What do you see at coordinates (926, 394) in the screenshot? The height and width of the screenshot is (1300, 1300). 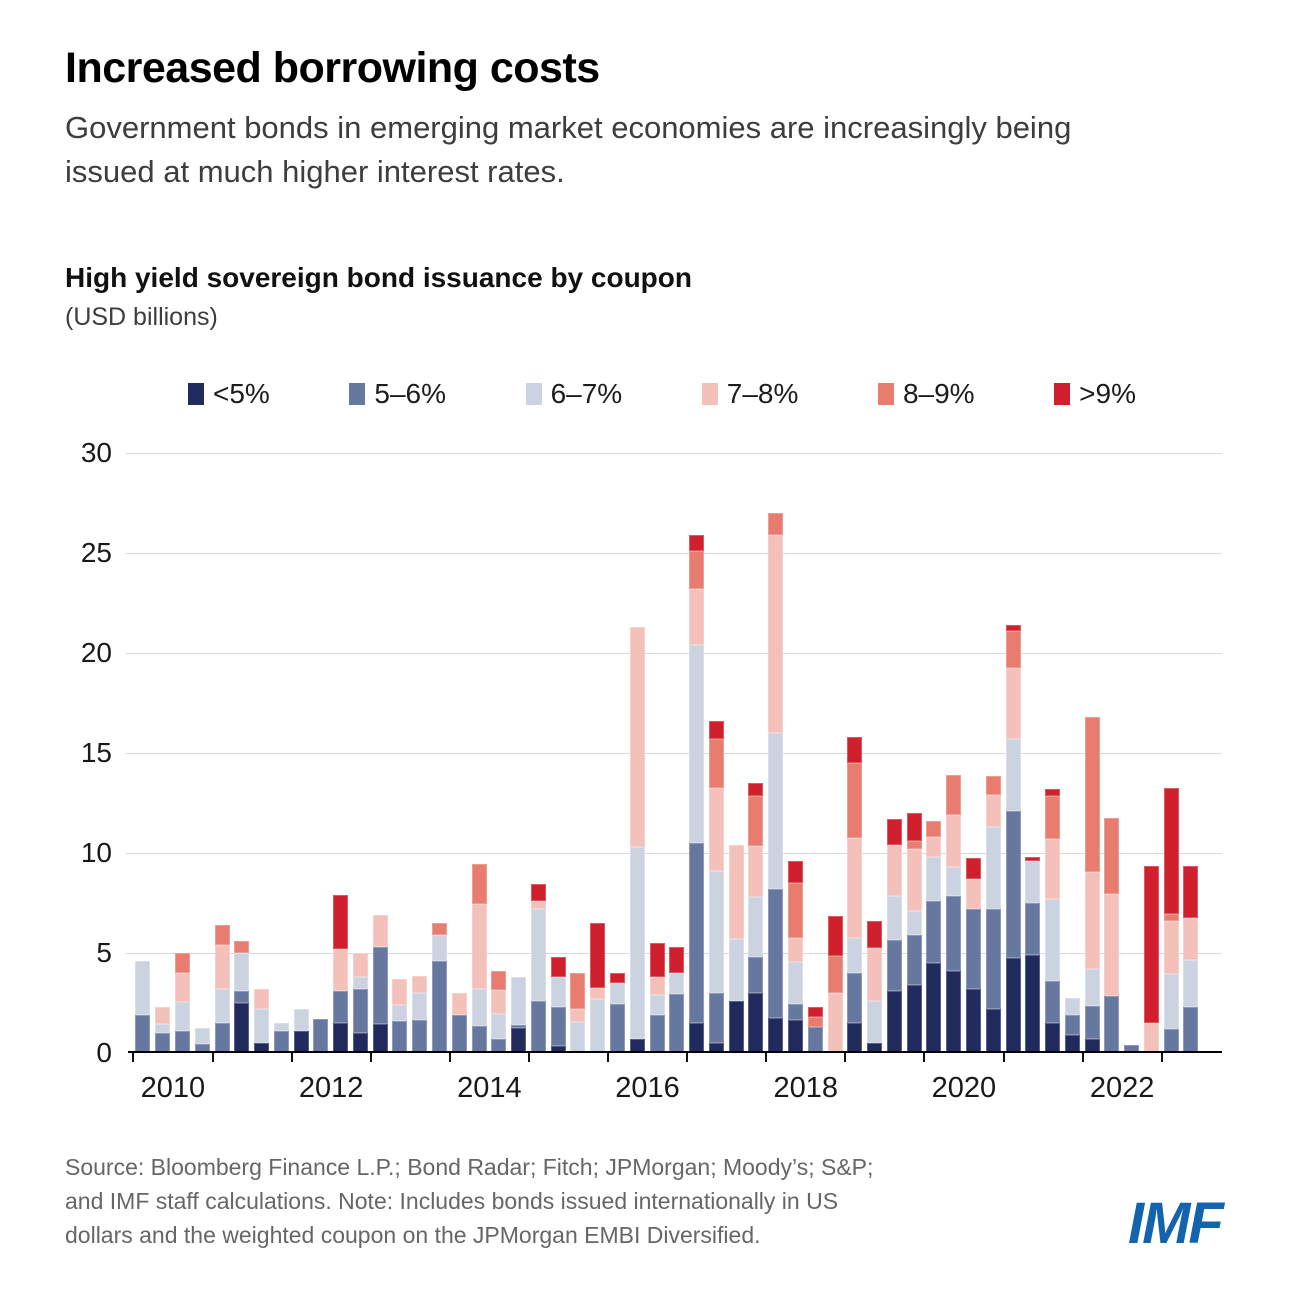 I see `legend-item-89: 8–9%` at bounding box center [926, 394].